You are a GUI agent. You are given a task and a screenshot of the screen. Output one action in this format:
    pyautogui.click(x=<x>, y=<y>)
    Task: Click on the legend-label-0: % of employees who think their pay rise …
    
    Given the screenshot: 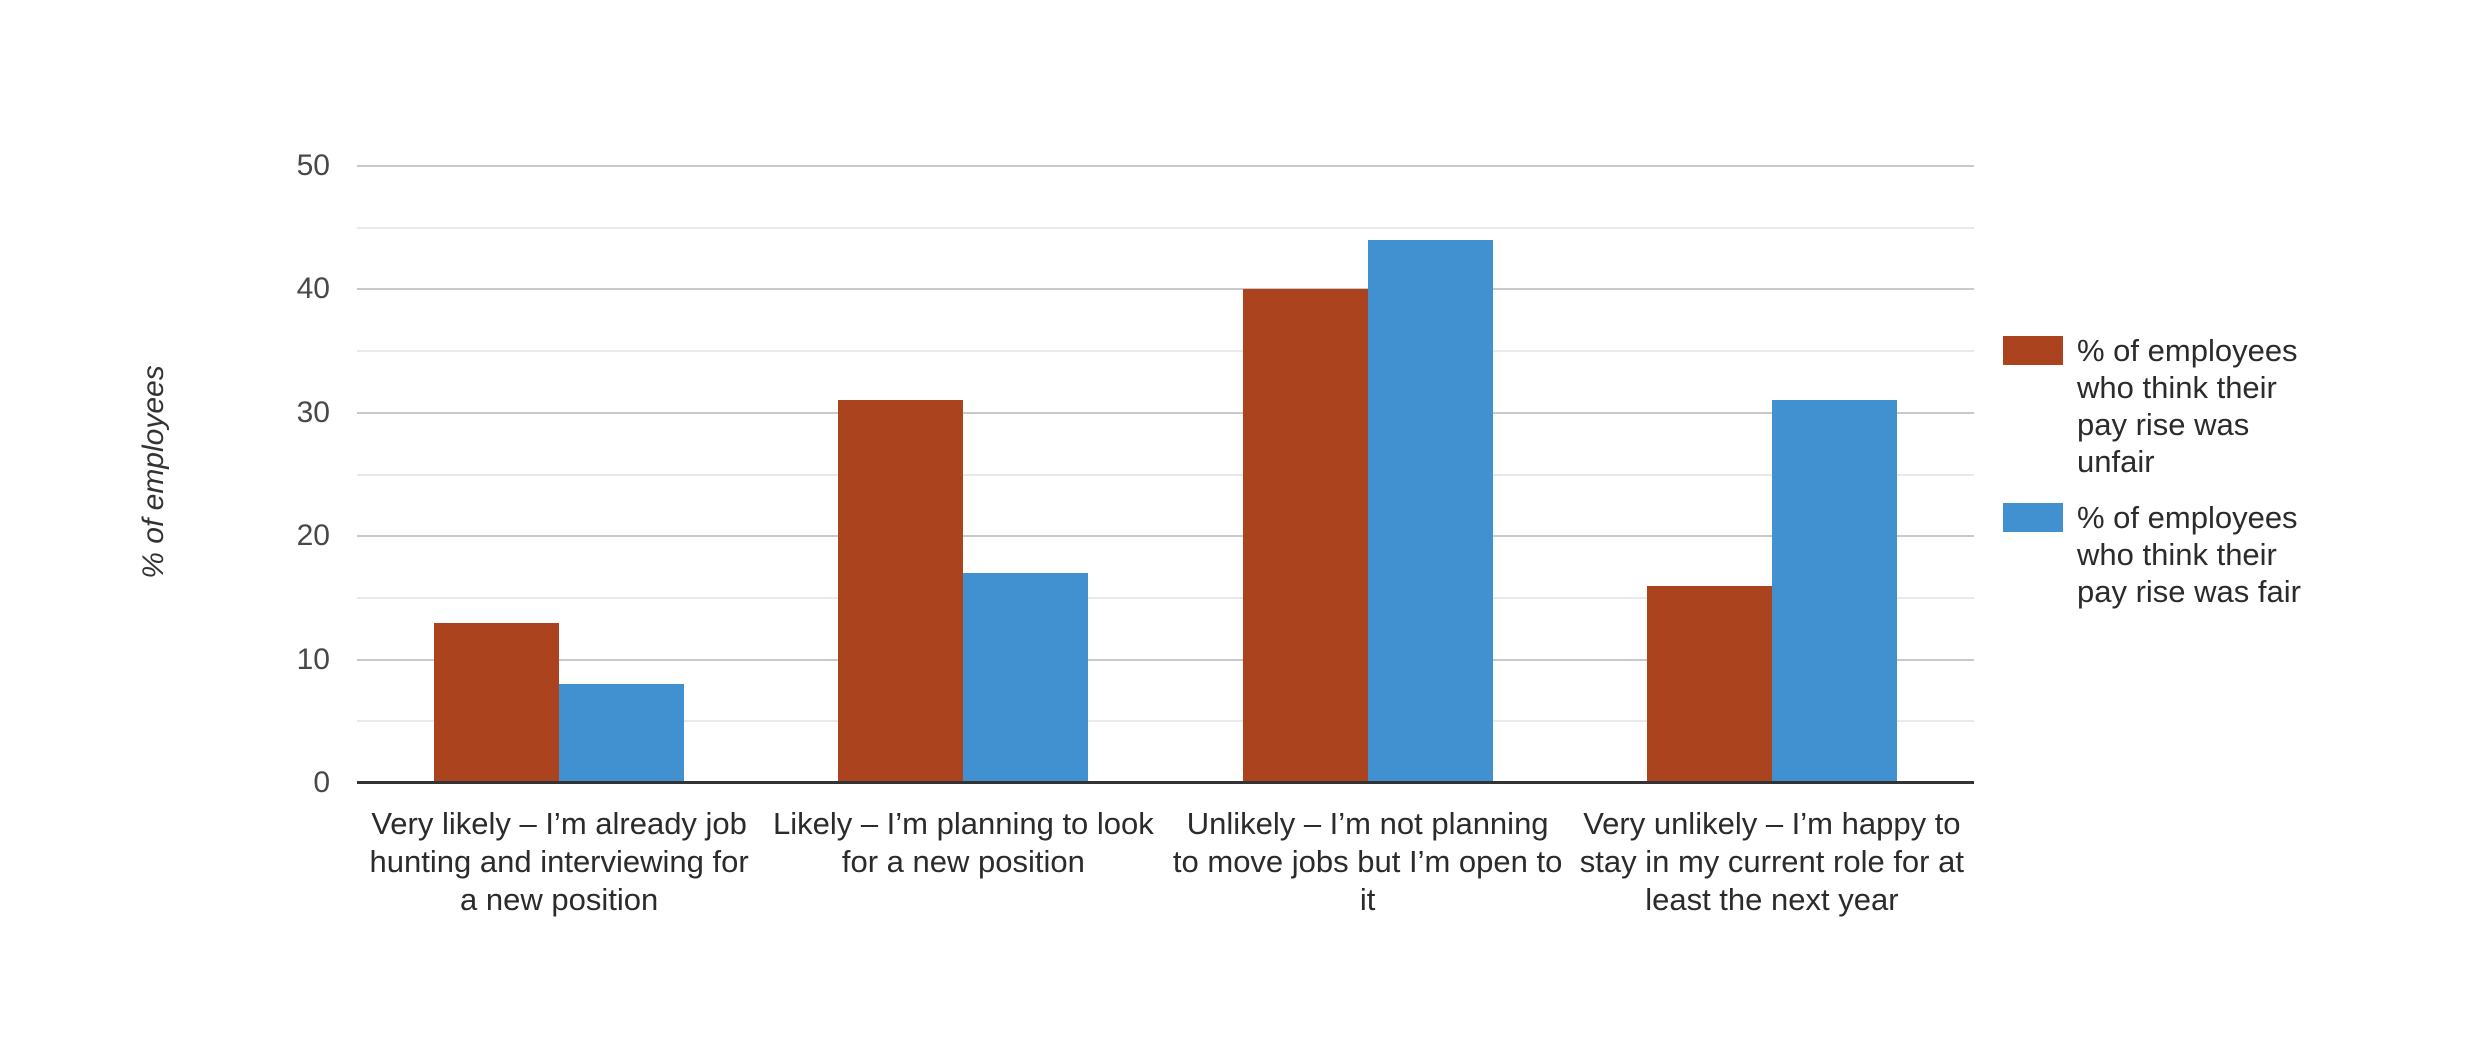 What is the action you would take?
    pyautogui.click(x=2187, y=406)
    